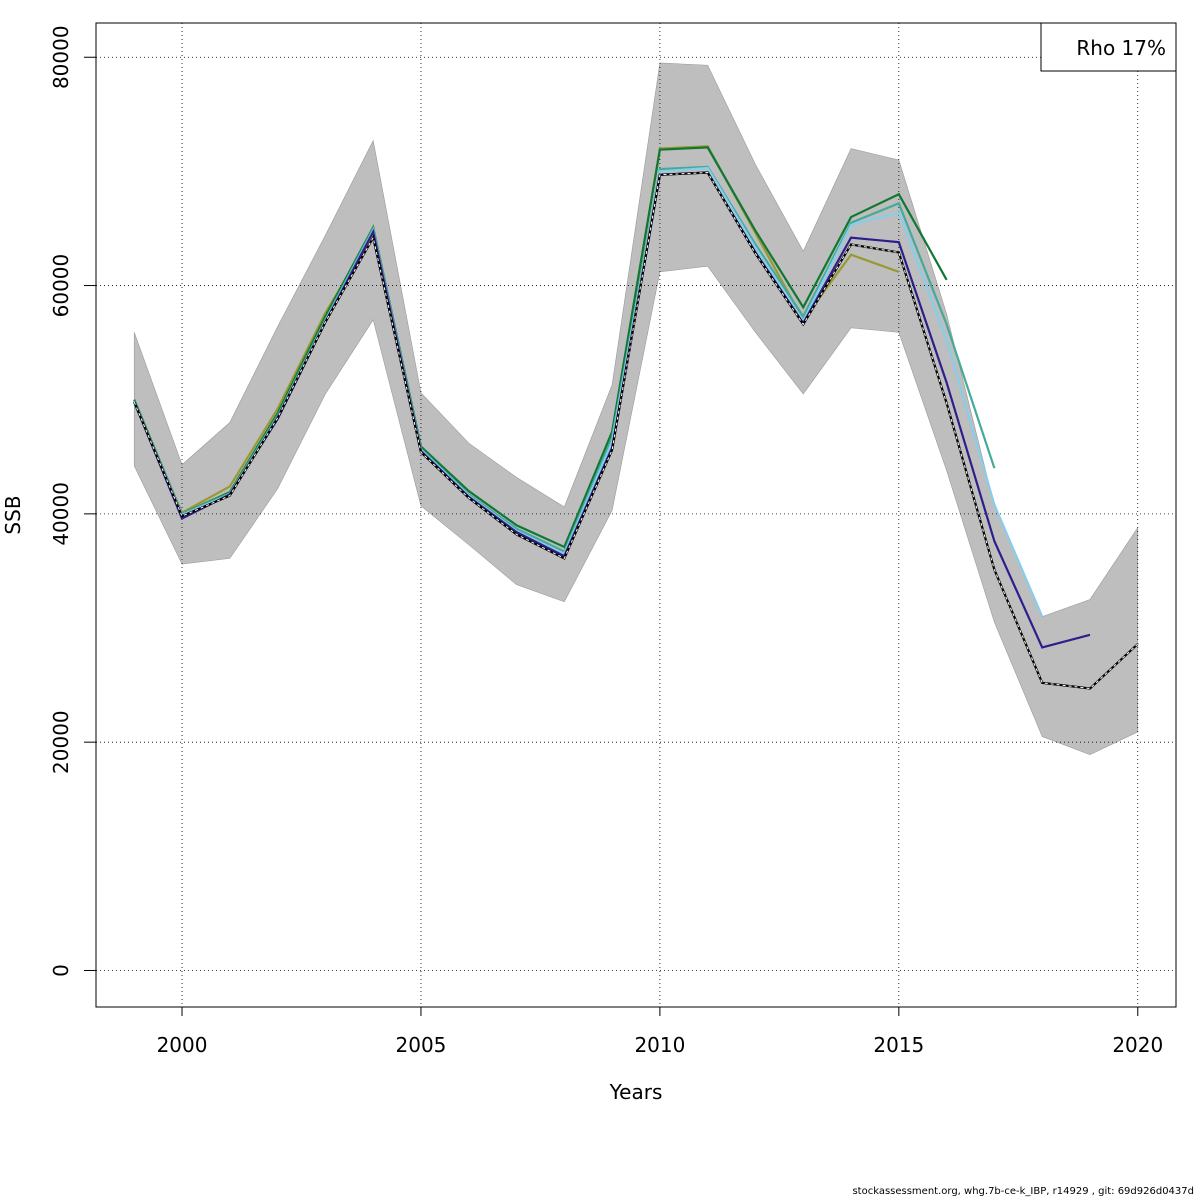  What do you see at coordinates (898, 1045) in the screenshot?
I see `x-tick-label: 2015` at bounding box center [898, 1045].